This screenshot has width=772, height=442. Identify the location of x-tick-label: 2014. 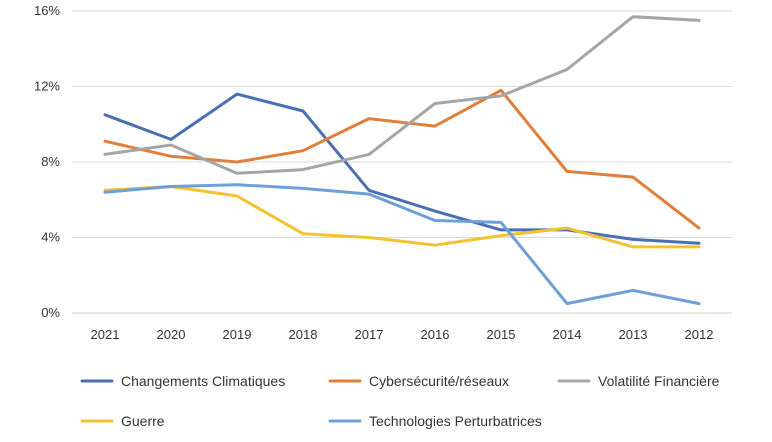
(567, 334).